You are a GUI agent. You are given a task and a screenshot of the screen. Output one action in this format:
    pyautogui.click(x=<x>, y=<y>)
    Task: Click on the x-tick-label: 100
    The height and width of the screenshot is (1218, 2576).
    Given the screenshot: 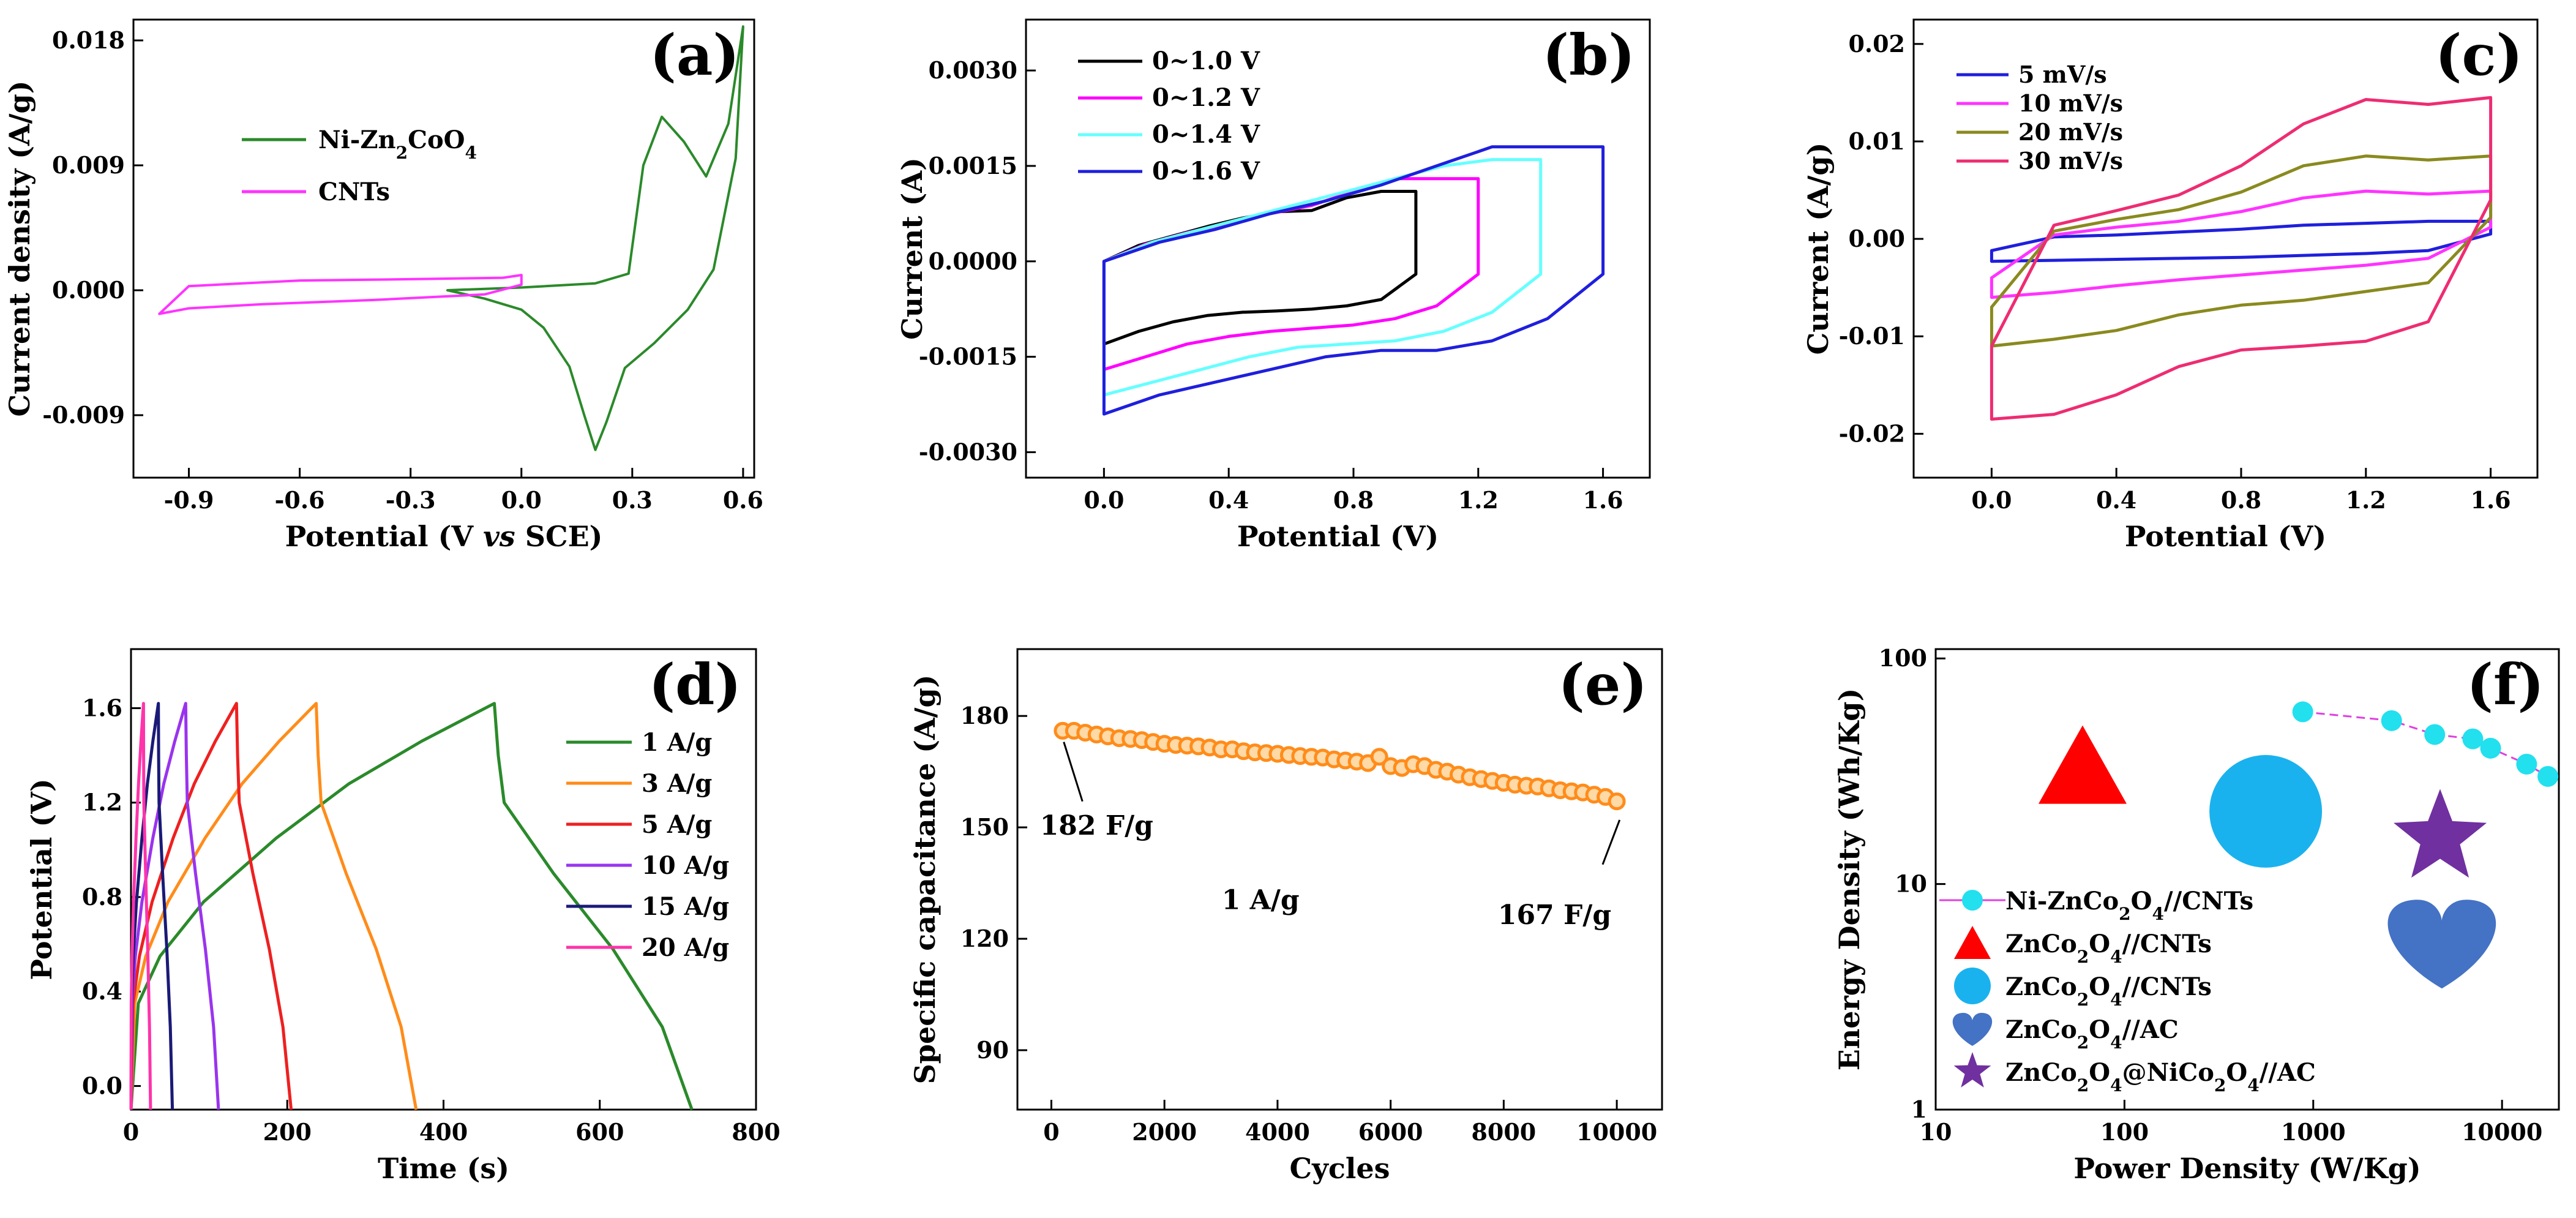 What is the action you would take?
    pyautogui.click(x=2124, y=1132)
    